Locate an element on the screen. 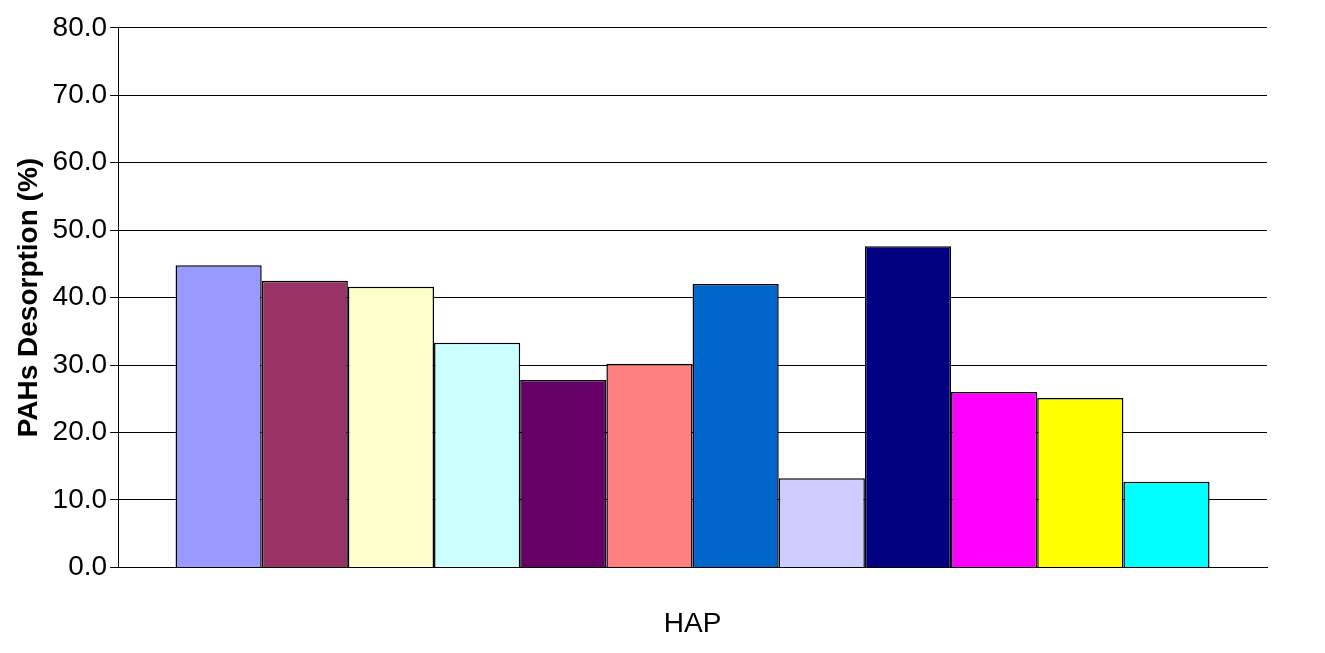 The image size is (1325, 653). y-tick-label: 0.0 is located at coordinates (88, 566).